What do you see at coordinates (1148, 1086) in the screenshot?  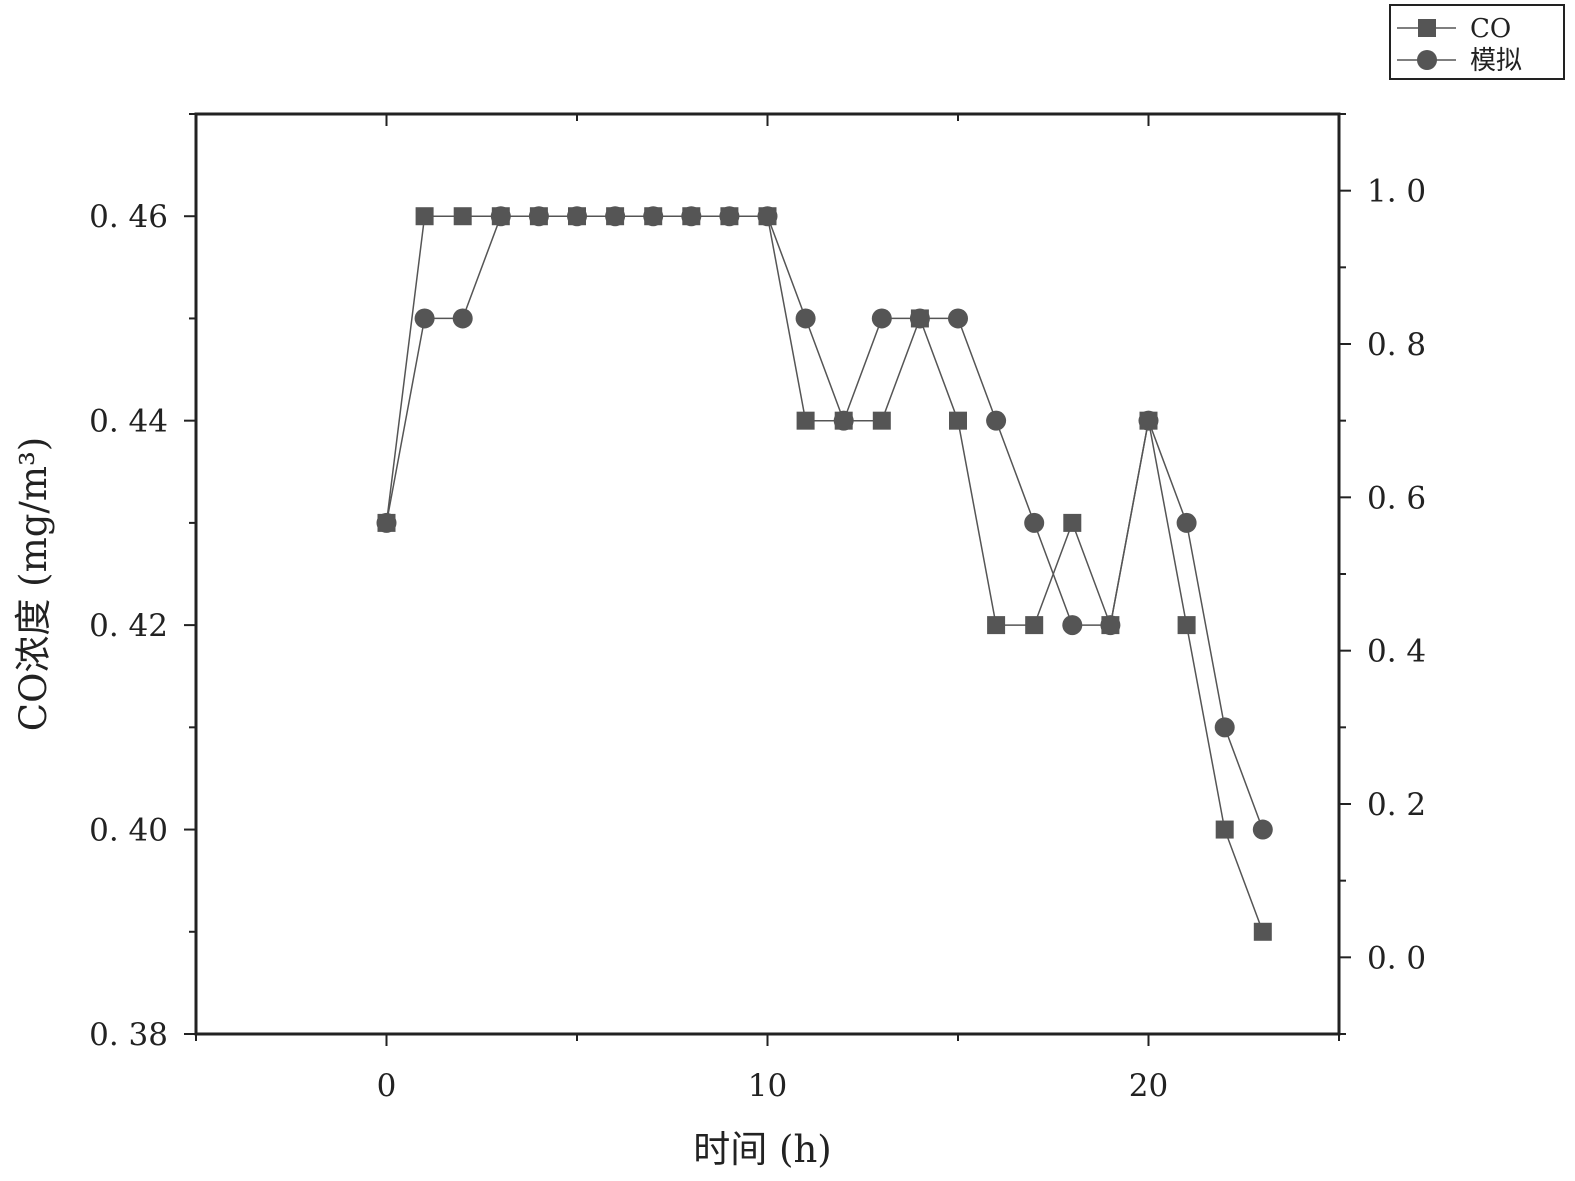 I see `x-tick-label: 20` at bounding box center [1148, 1086].